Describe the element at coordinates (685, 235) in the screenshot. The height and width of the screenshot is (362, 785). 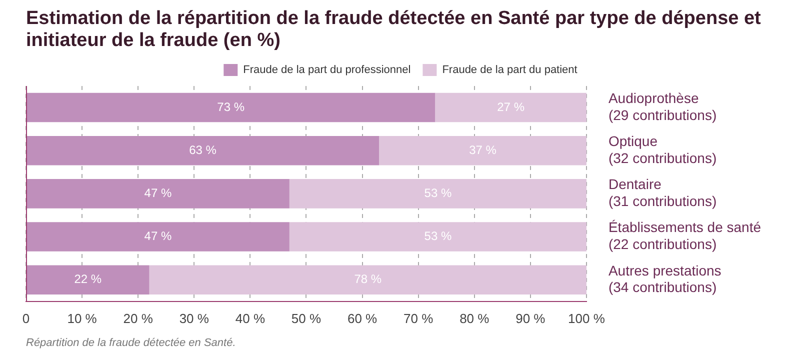
I see `y-tick-label: Établissements de santé (22 contributions)` at that location.